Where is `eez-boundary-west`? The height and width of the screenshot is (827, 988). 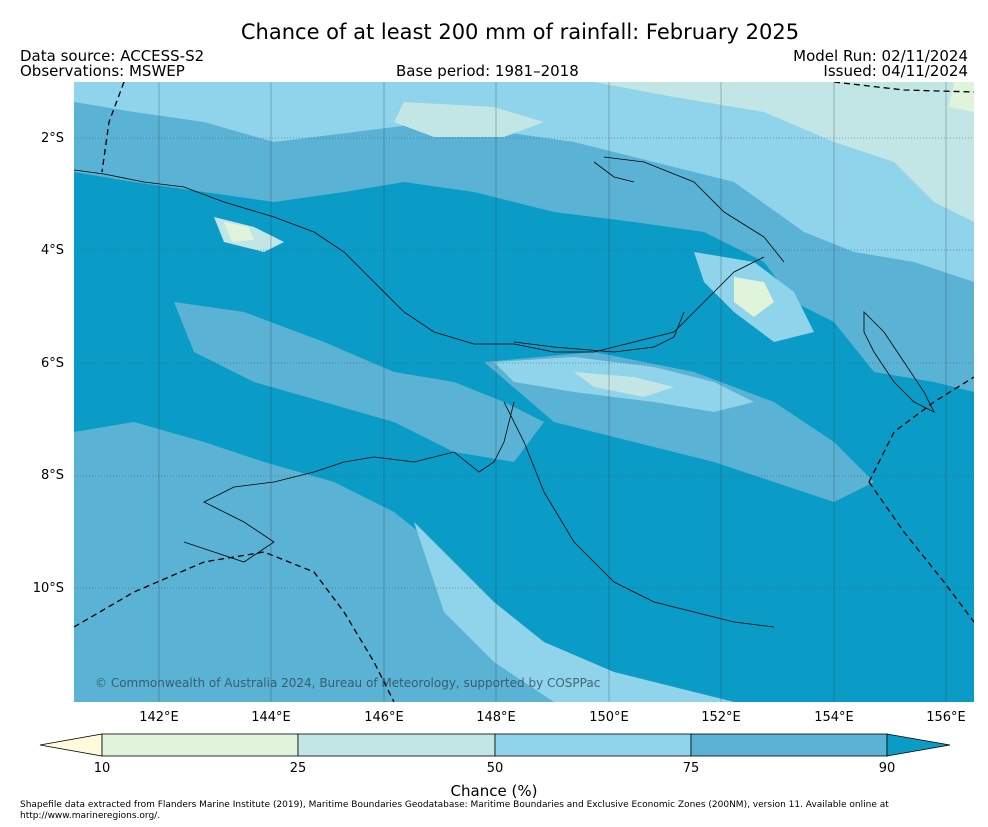 eez-boundary-west is located at coordinates (113, 127).